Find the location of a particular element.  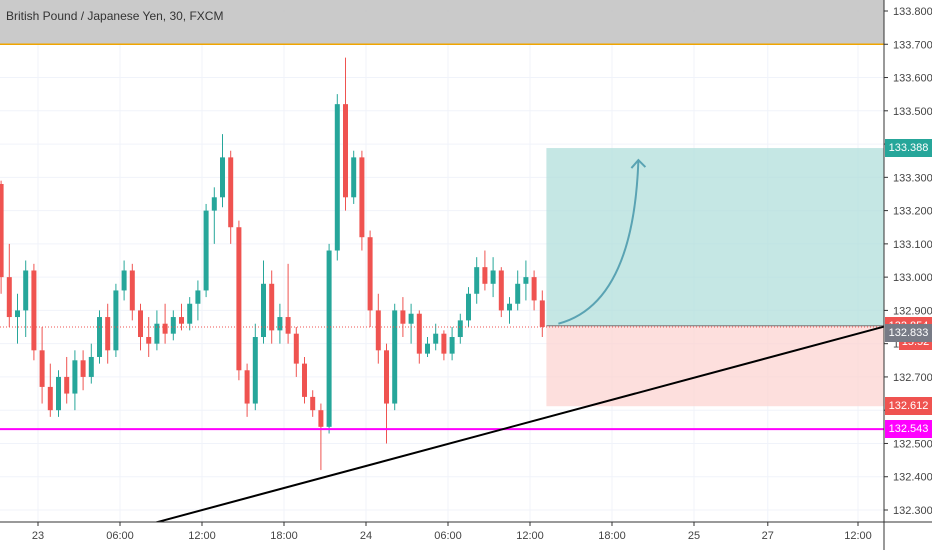

price-tick-label: 132.300 is located at coordinates (912, 511).